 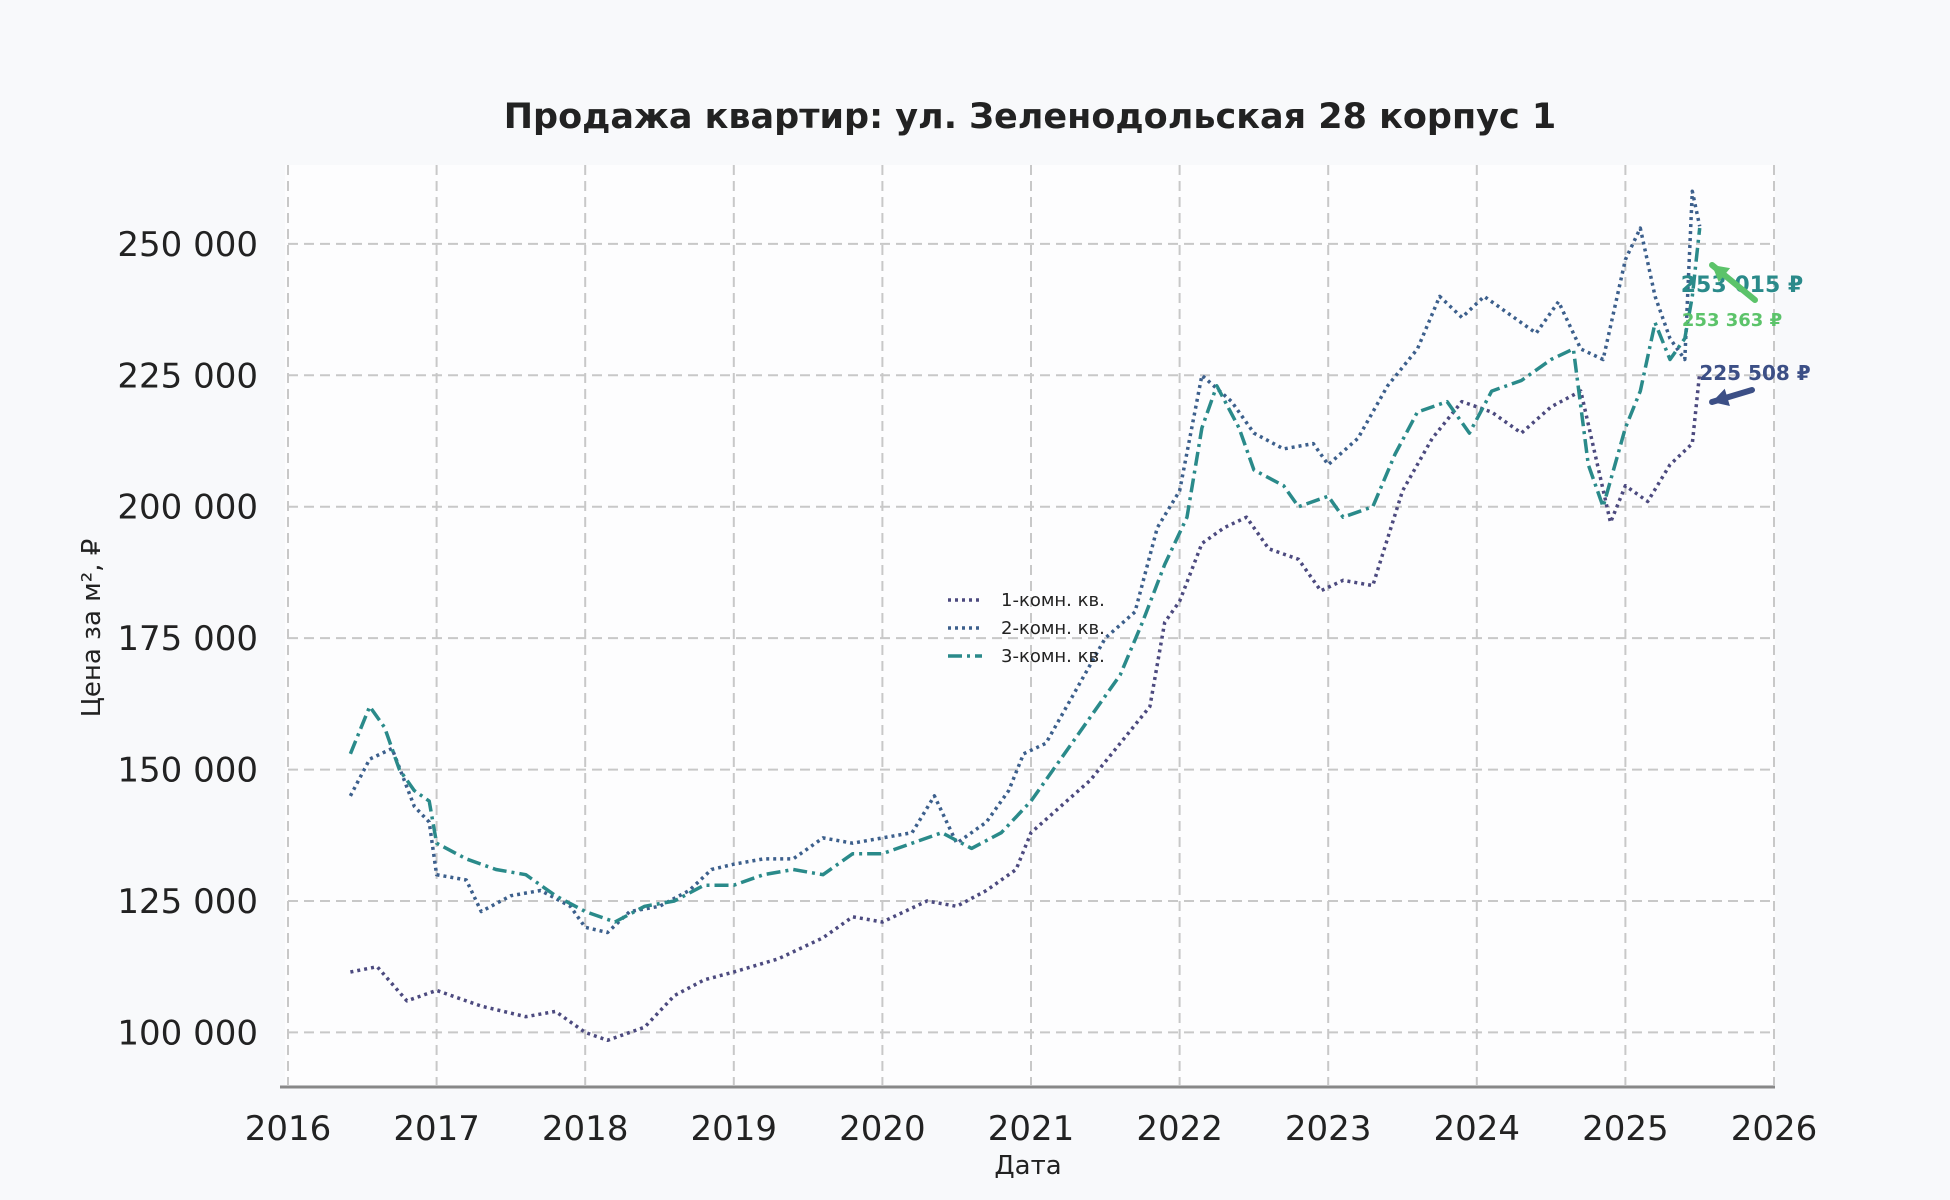 I want to click on y-tick-label: 200 000, so click(x=187, y=508).